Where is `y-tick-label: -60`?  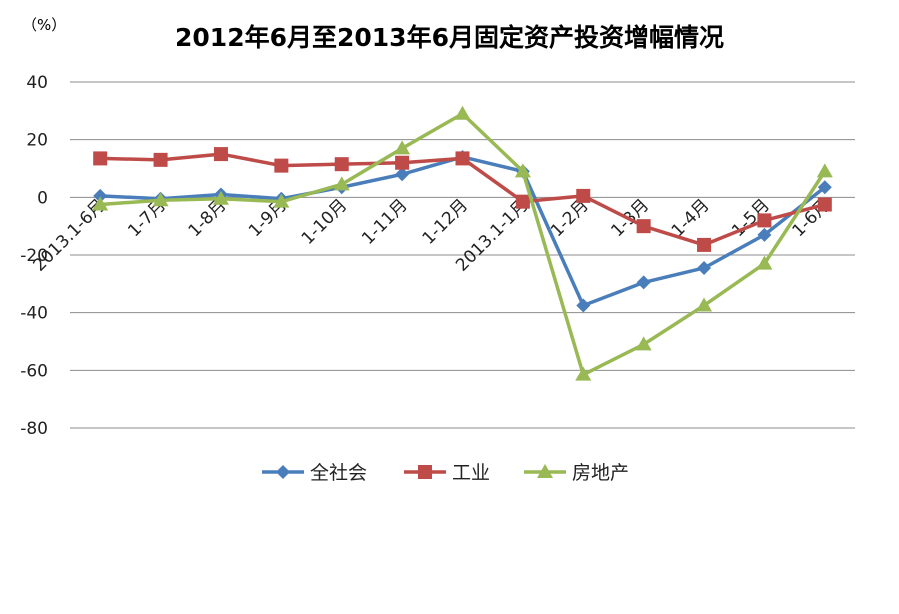
y-tick-label: -60 is located at coordinates (34, 371).